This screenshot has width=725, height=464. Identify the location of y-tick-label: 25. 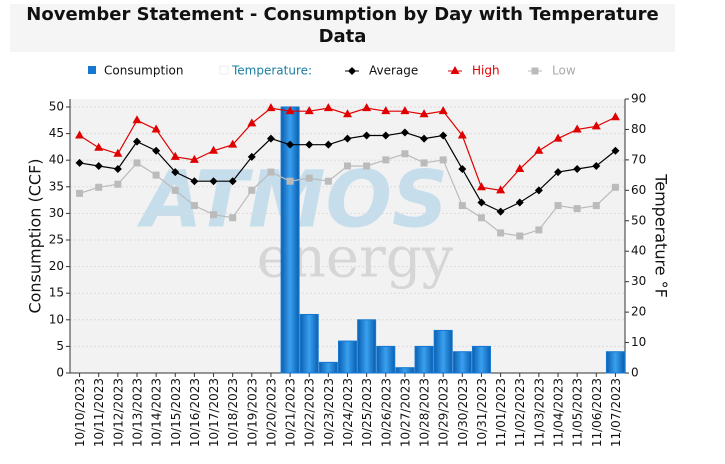
(56, 239).